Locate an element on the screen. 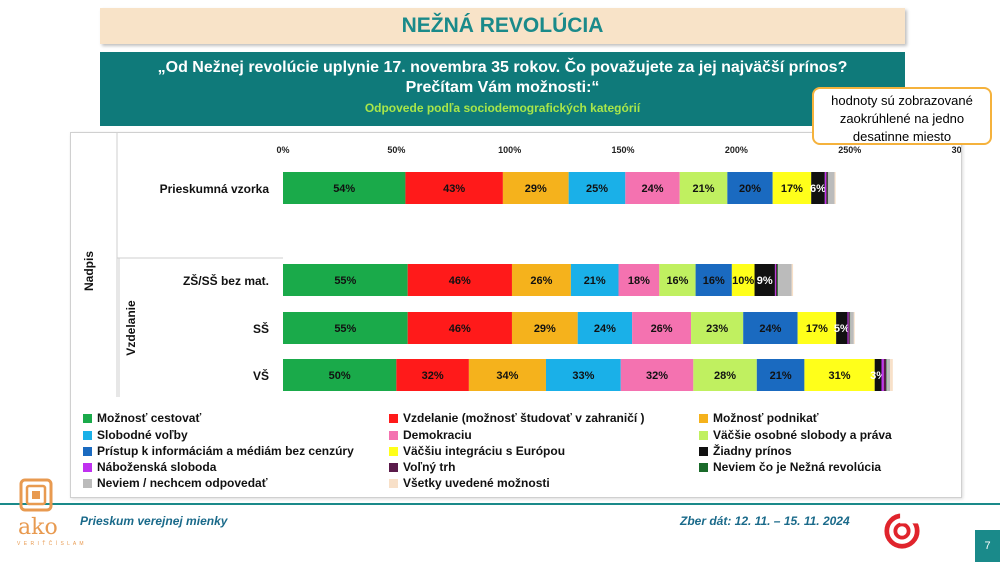 The image size is (1000, 562). x-tick-label: 100% is located at coordinates (509, 150).